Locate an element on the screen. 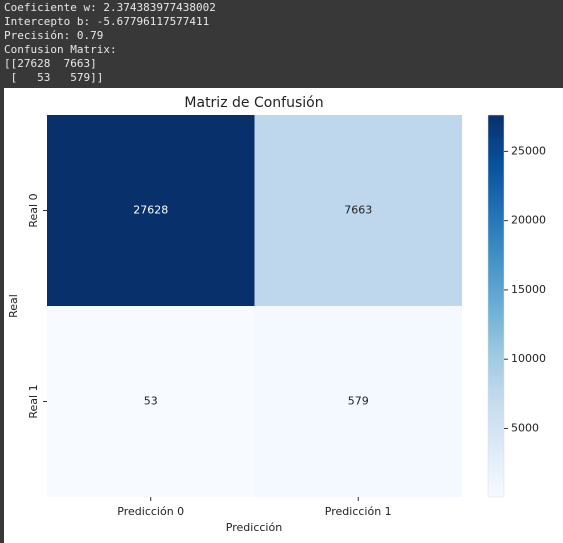 The width and height of the screenshot is (563, 543). console-line: Precisión: 0.79 is located at coordinates (54, 35).